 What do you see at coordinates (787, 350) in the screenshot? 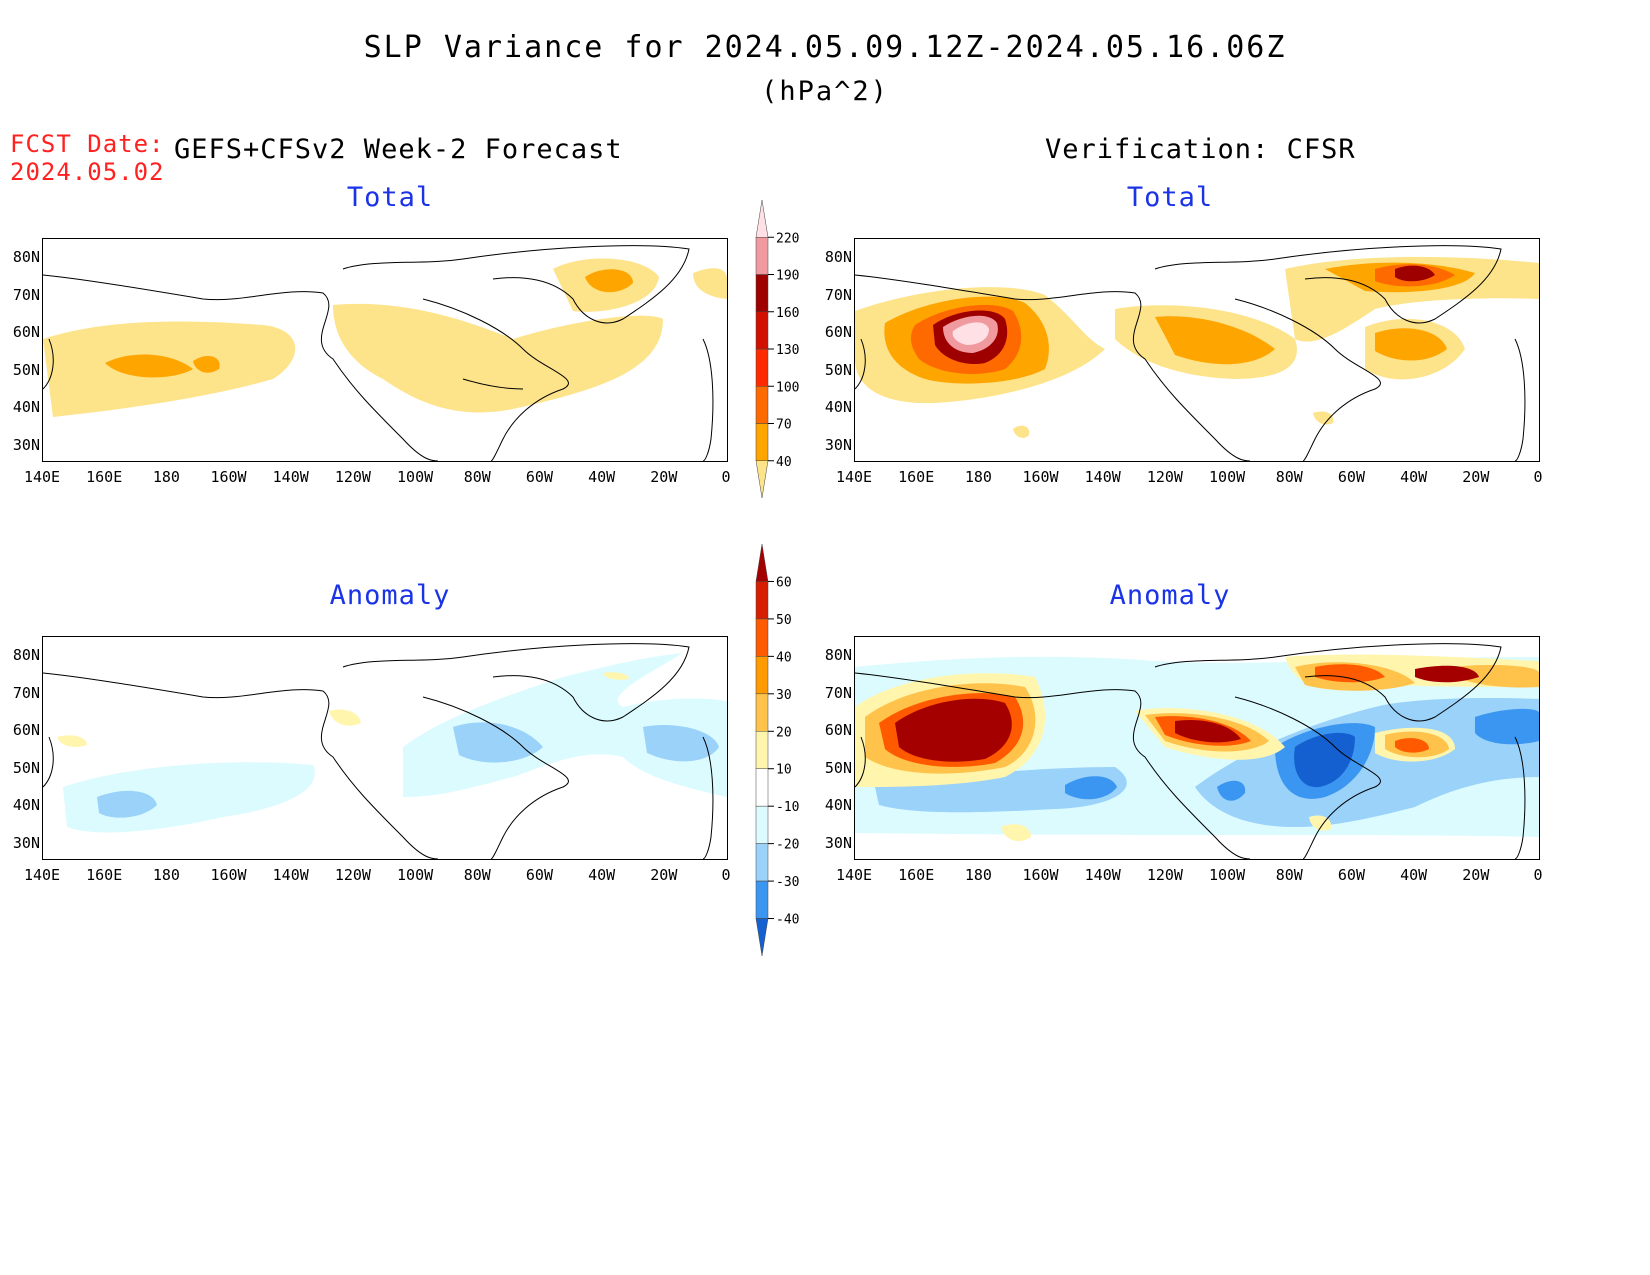
I see `colorbar-label: 130` at bounding box center [787, 350].